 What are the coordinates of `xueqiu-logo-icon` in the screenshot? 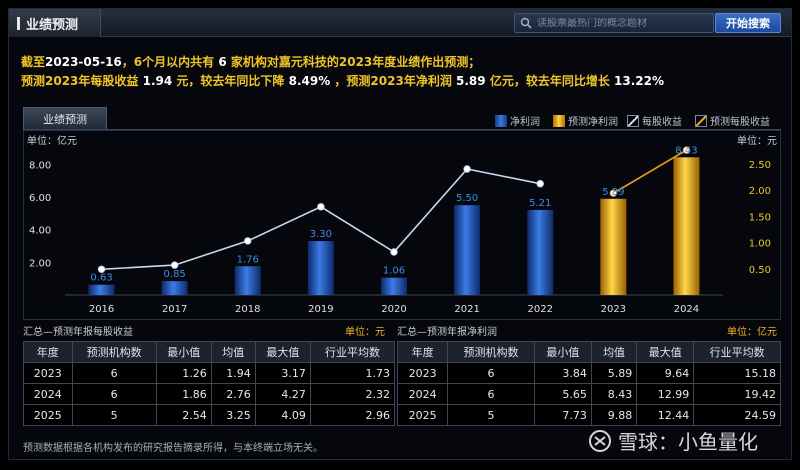 It's located at (600, 440).